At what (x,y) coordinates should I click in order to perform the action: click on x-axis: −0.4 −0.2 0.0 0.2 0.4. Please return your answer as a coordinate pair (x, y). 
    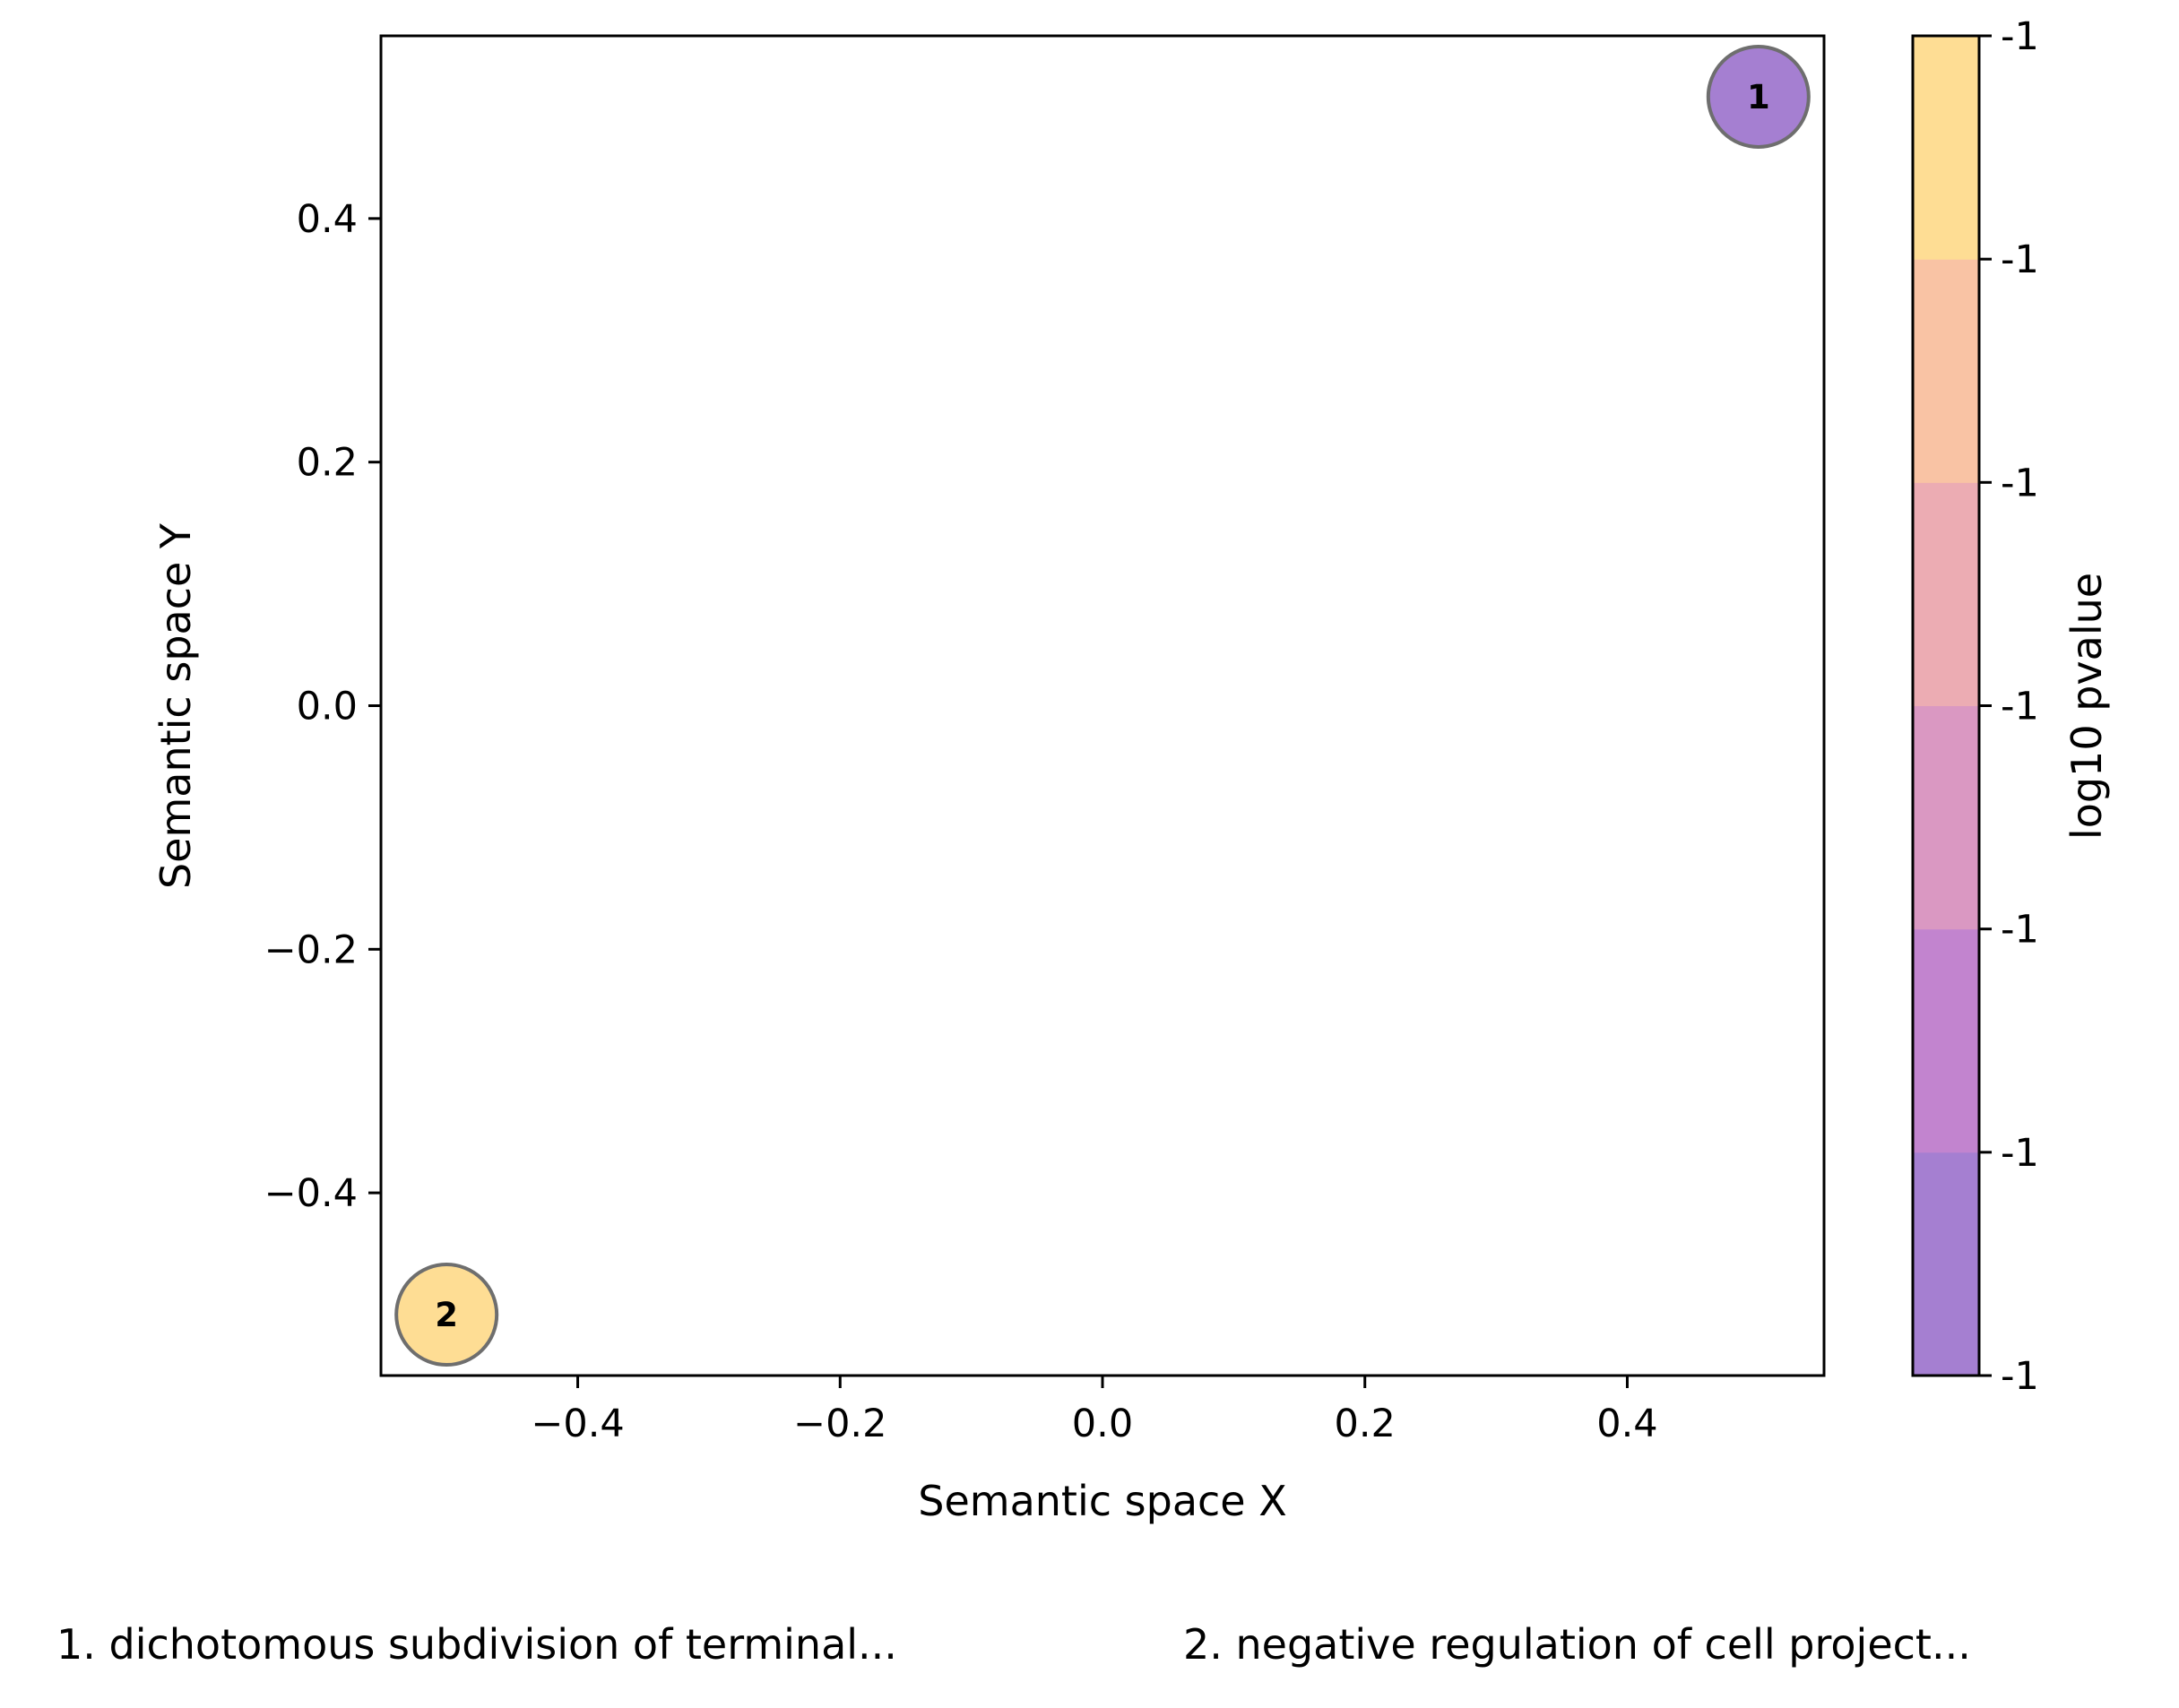
    Looking at the image, I should click on (1095, 1411).